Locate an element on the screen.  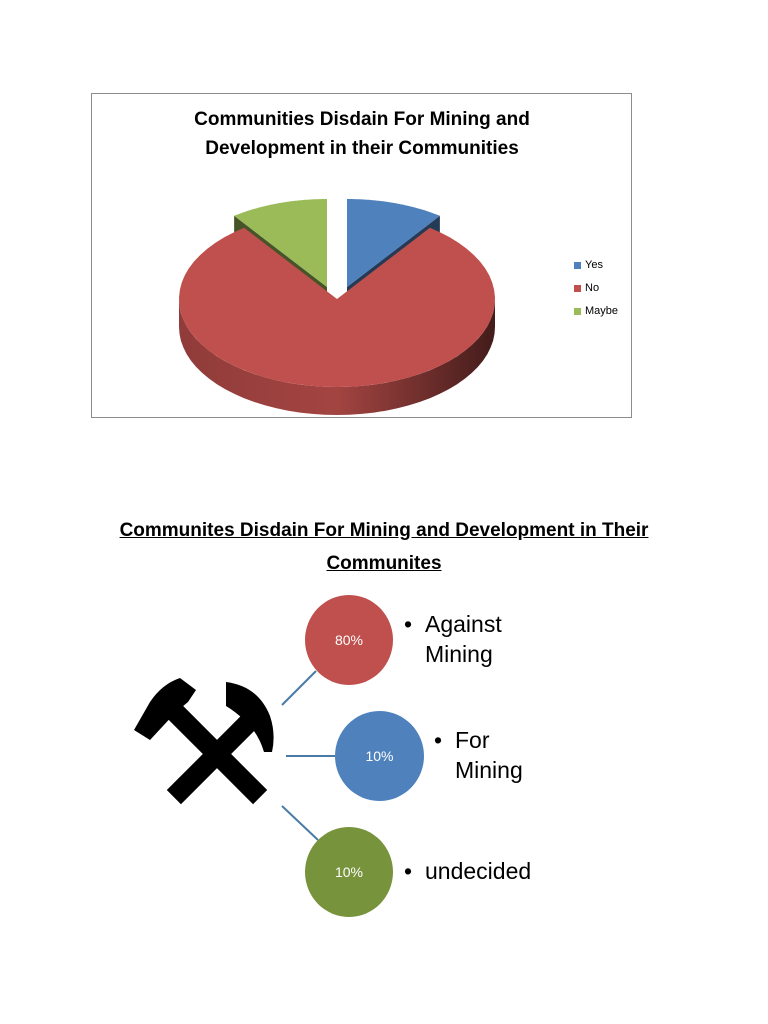
label-against-mining: • Against Mining is located at coordinates (479, 639).